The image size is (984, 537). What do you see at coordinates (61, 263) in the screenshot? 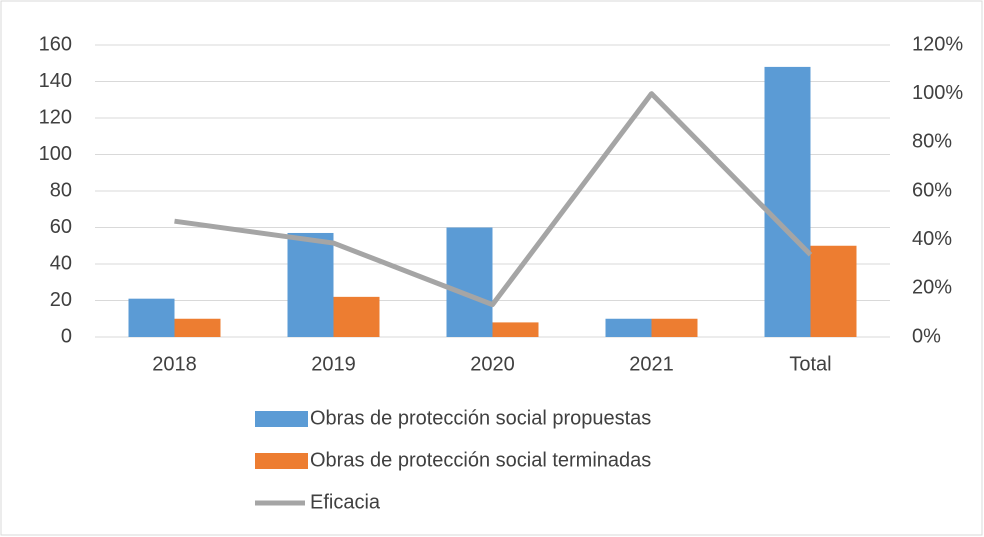
I see `y-tick-label: 40` at bounding box center [61, 263].